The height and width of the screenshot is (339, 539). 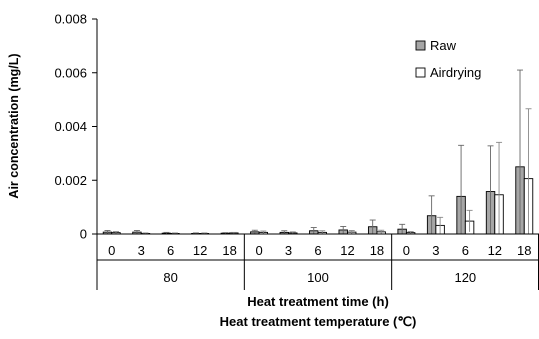 I want to click on x-axis: 80 0 3 6 12 18 100 0 3 6 12 18 120 0 3 6 12 18, so click(x=317, y=261).